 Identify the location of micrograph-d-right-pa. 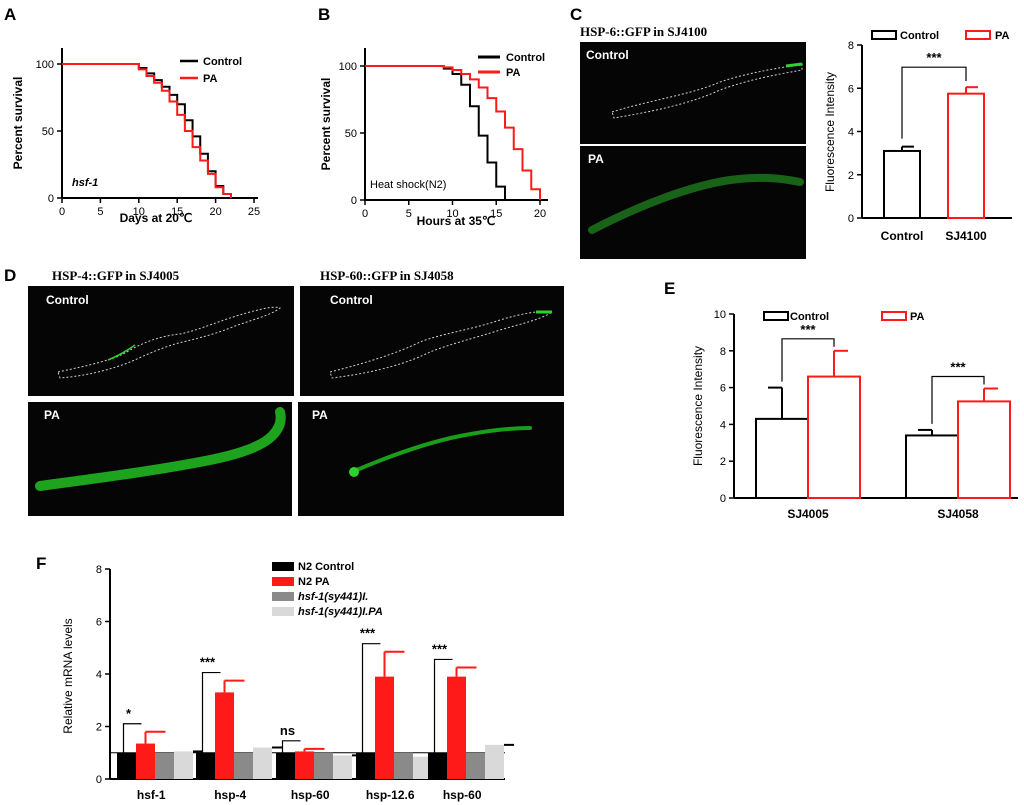
(431, 459).